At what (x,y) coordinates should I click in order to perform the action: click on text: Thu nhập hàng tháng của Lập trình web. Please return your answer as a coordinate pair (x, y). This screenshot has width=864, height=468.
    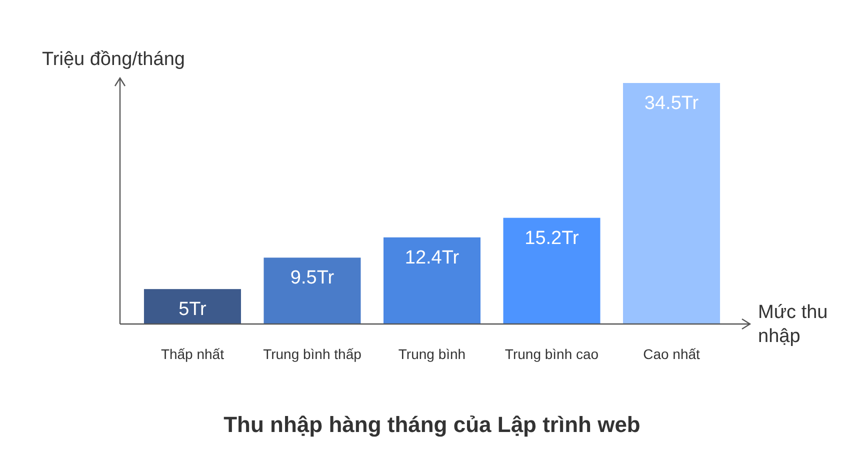
    Looking at the image, I should click on (432, 424).